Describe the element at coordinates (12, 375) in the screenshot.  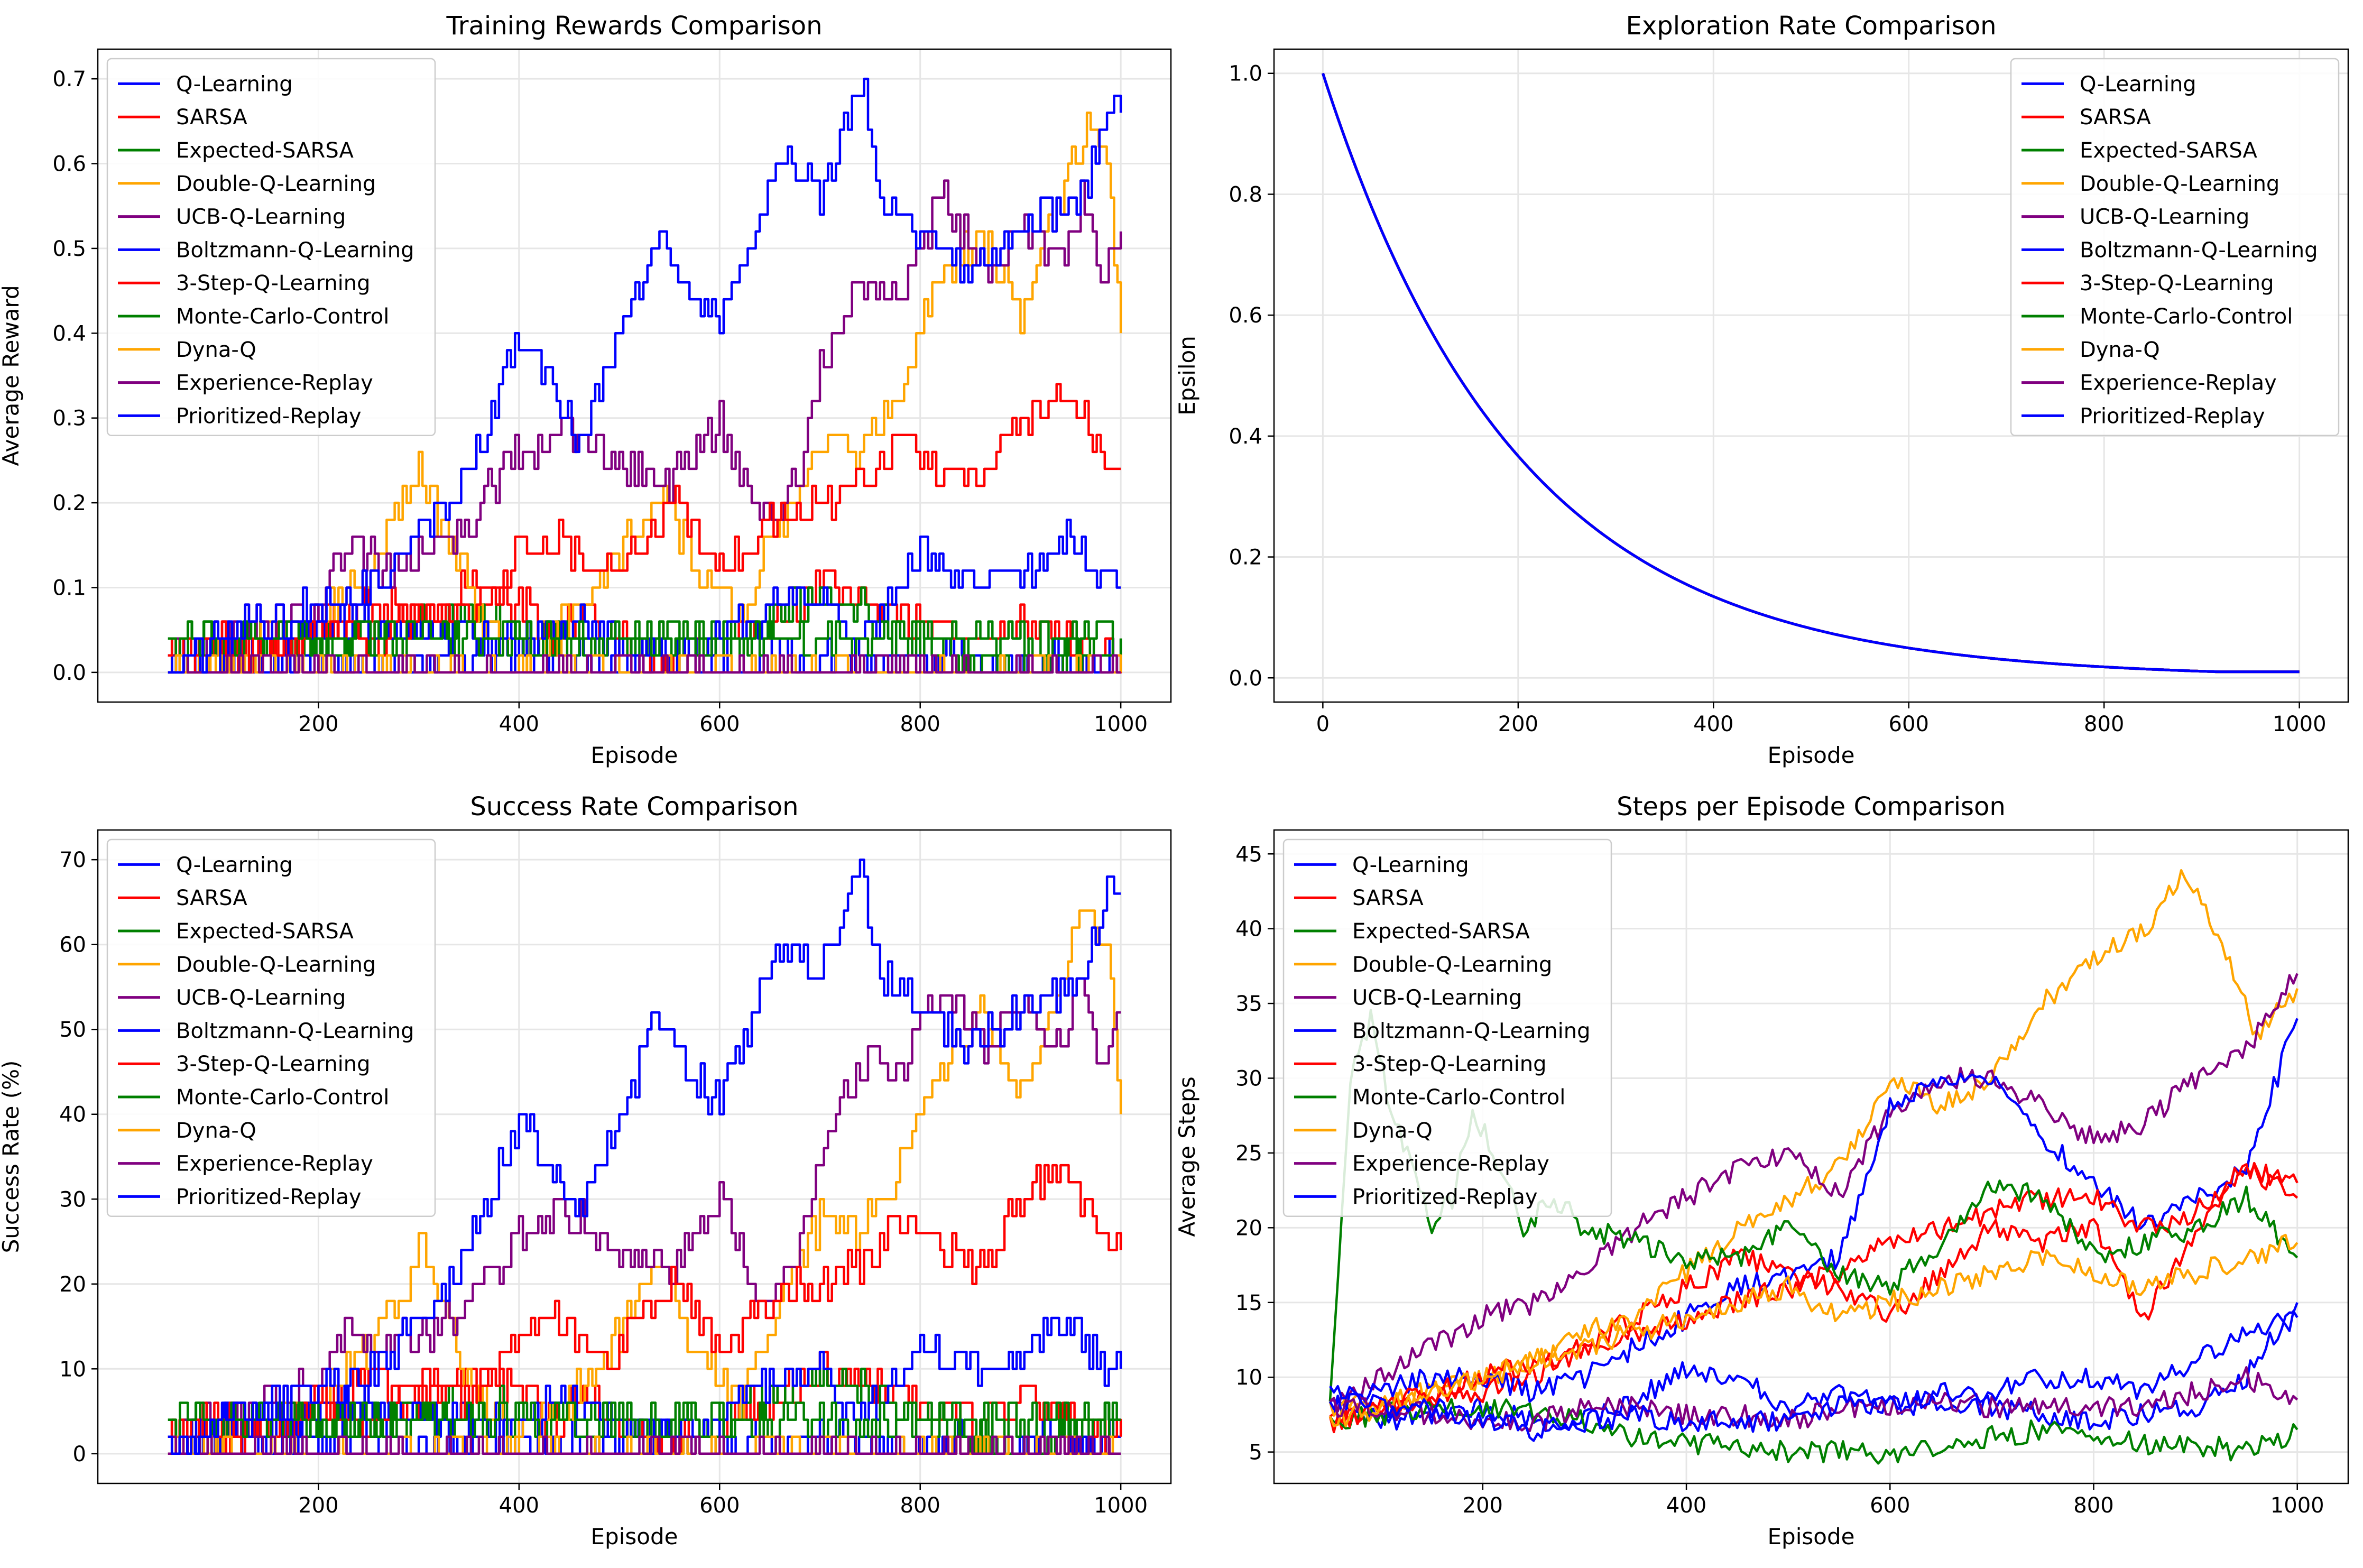
I see `y-axis-label: Average Reward` at that location.